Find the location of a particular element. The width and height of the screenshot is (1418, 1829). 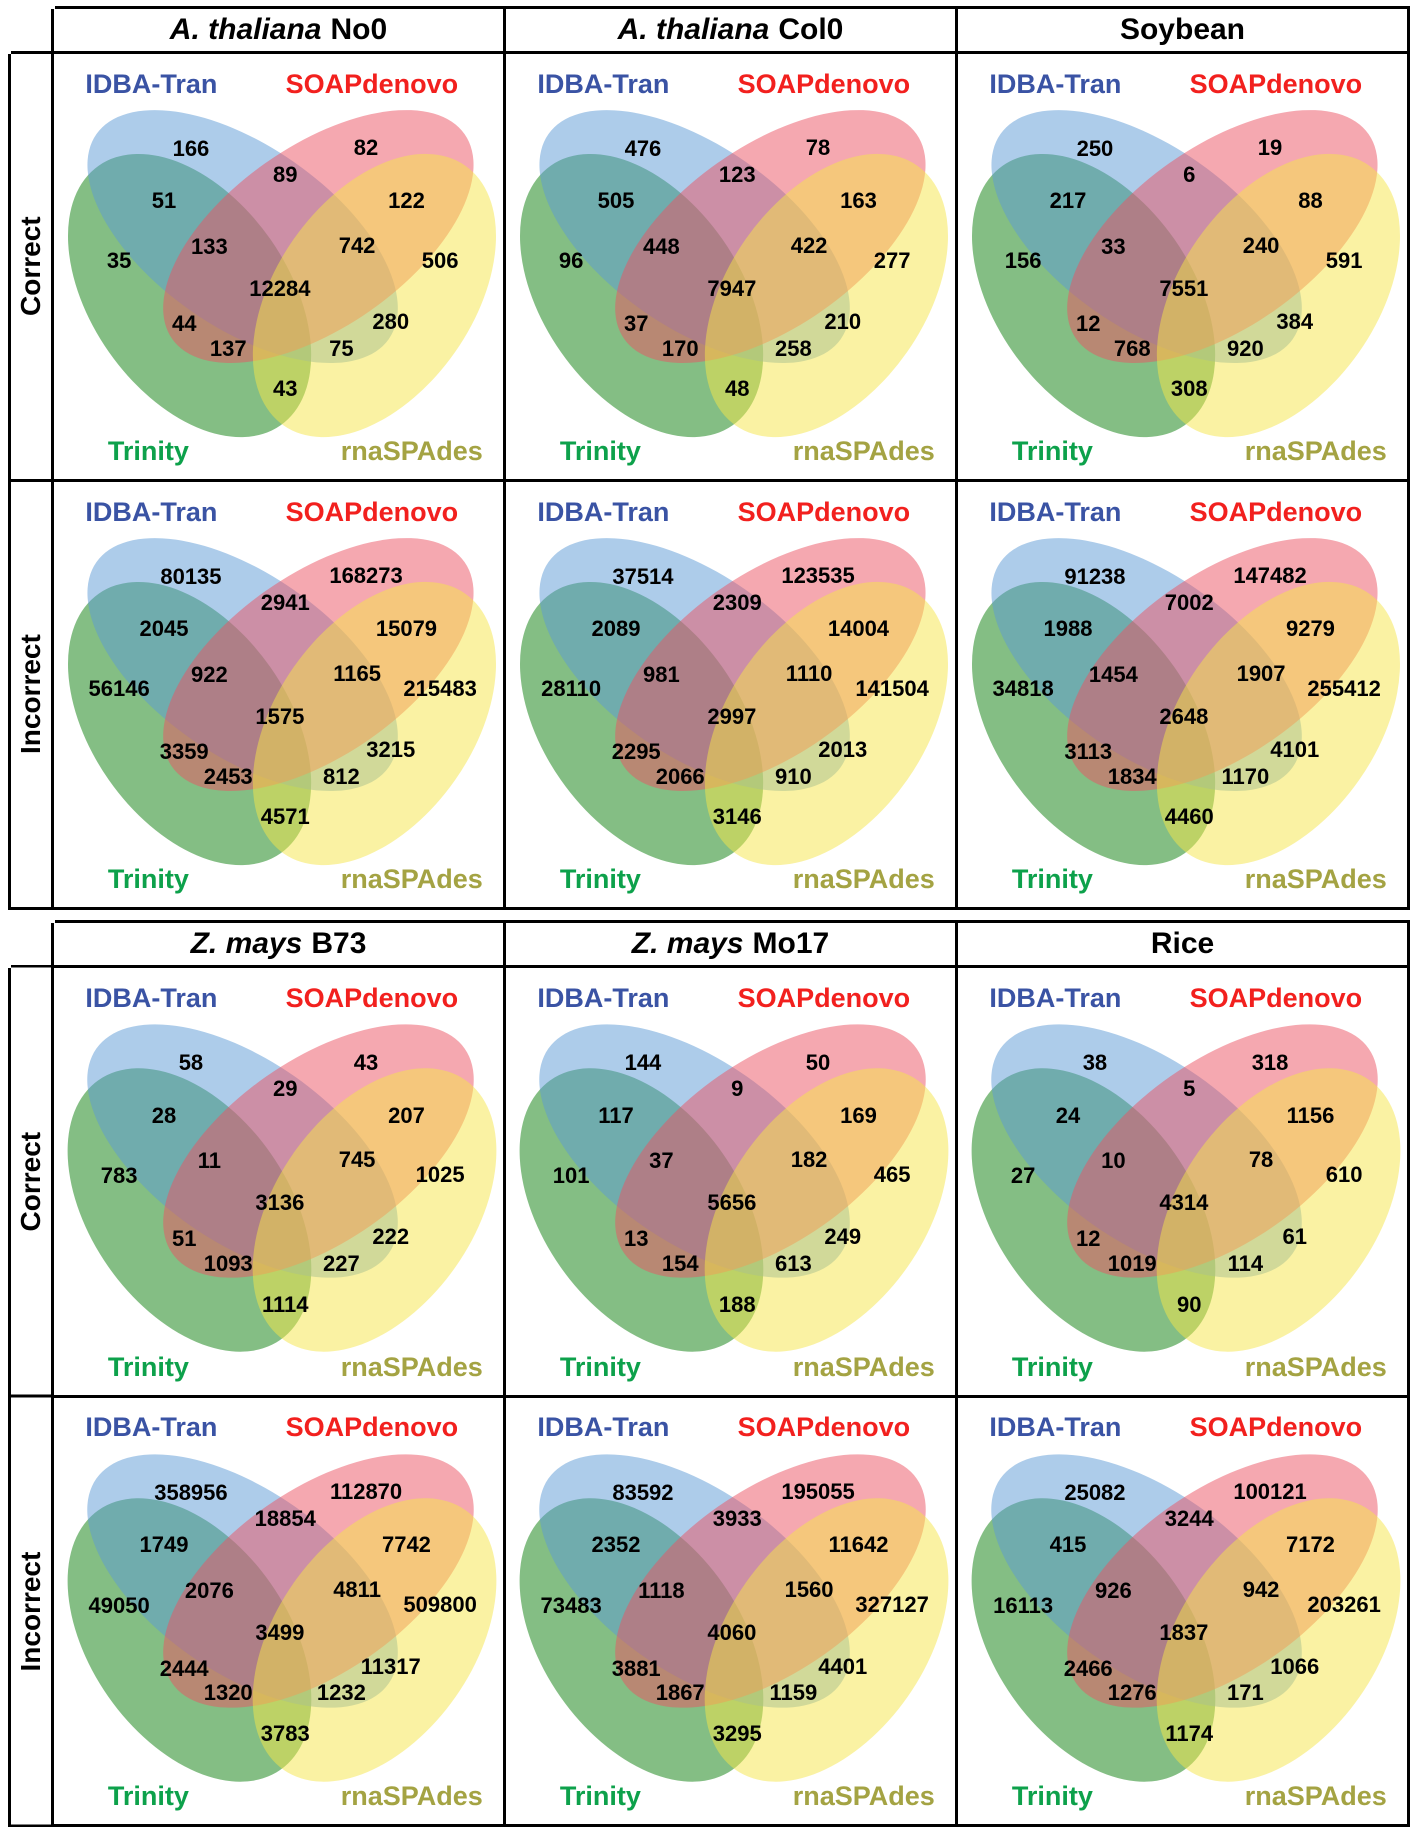

region-count-all-four: 4314 is located at coordinates (1184, 1203).